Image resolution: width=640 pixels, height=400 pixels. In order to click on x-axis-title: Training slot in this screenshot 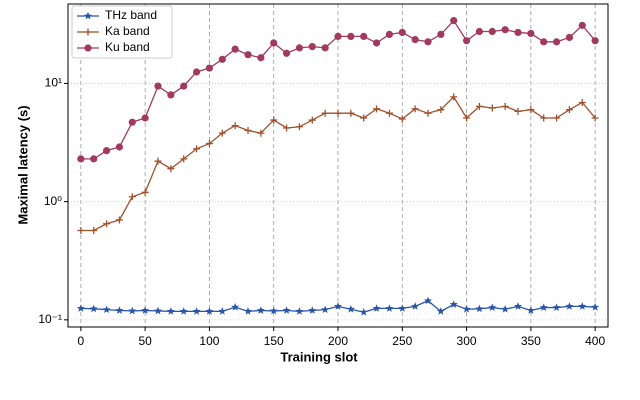, I will do `click(319, 356)`.